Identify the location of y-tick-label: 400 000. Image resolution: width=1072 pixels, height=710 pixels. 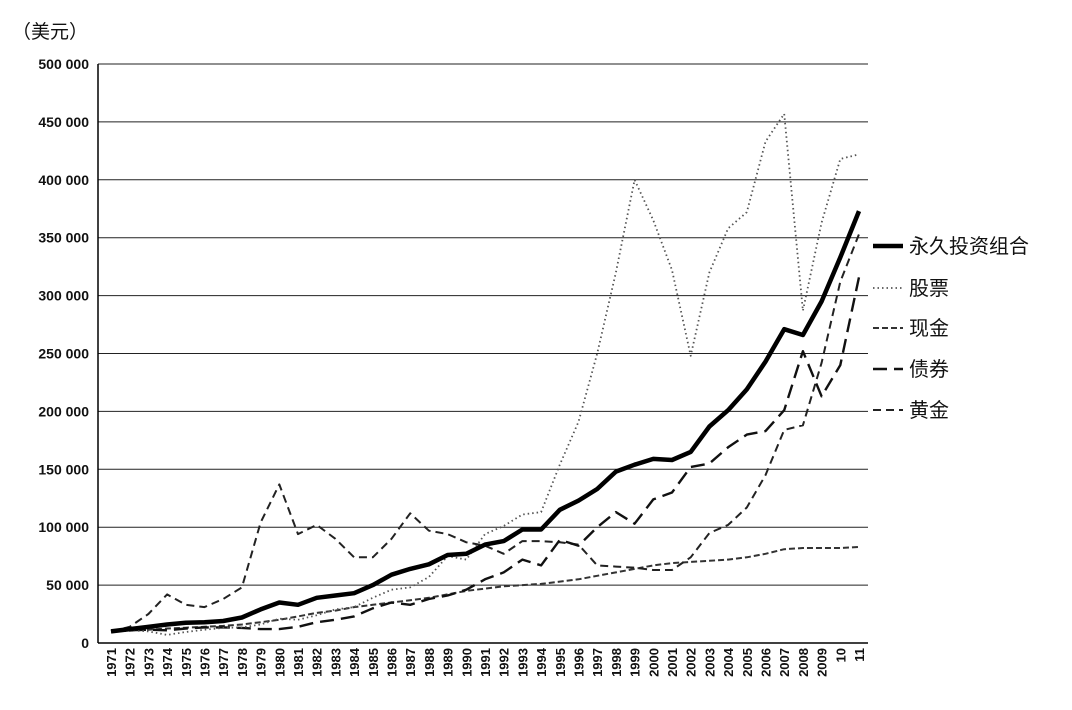
(63, 180).